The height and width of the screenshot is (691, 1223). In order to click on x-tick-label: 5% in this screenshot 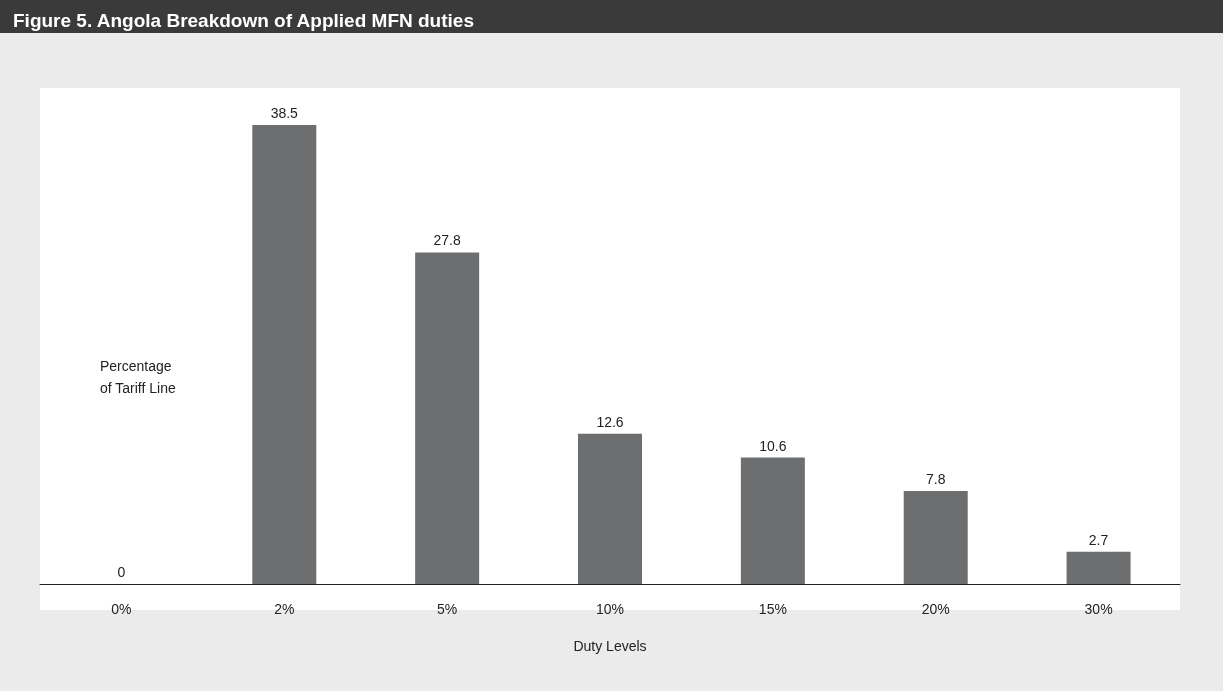, I will do `click(447, 609)`.